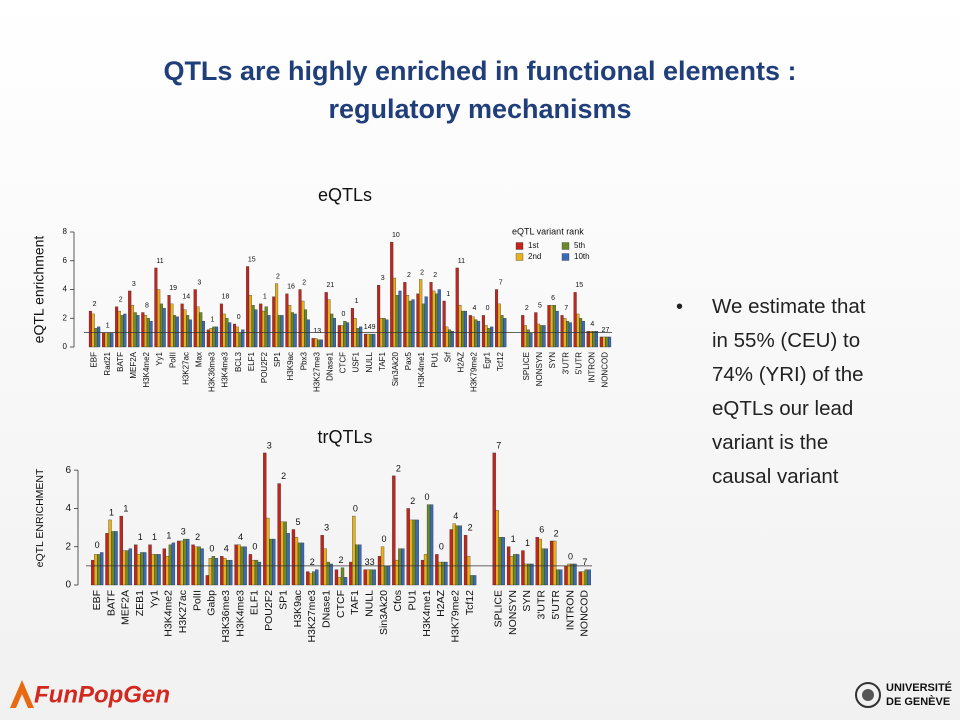 The image size is (960, 720). What do you see at coordinates (585, 613) in the screenshot?
I see `x-tick-label: NONCOD` at bounding box center [585, 613].